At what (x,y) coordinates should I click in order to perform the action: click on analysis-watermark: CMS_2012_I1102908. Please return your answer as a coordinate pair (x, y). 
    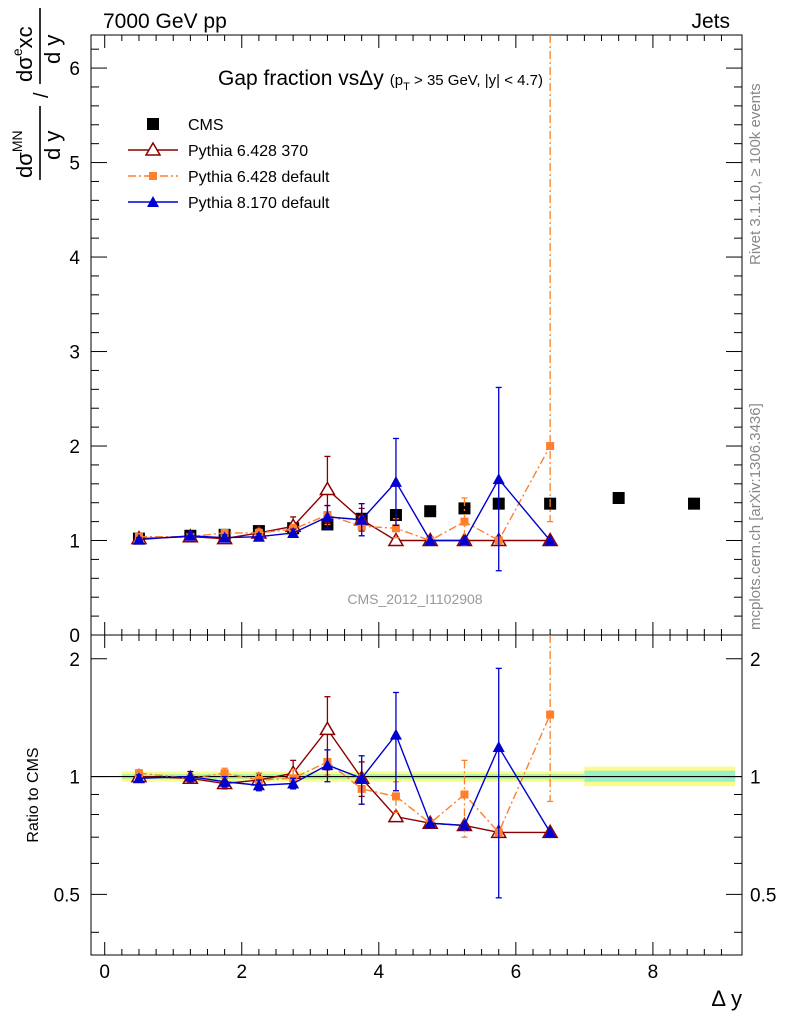
    Looking at the image, I should click on (414, 599).